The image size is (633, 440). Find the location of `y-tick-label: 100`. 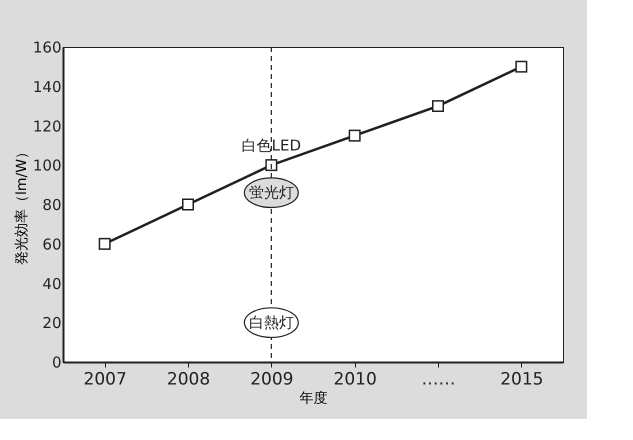

y-tick-label: 100 is located at coordinates (47, 165).